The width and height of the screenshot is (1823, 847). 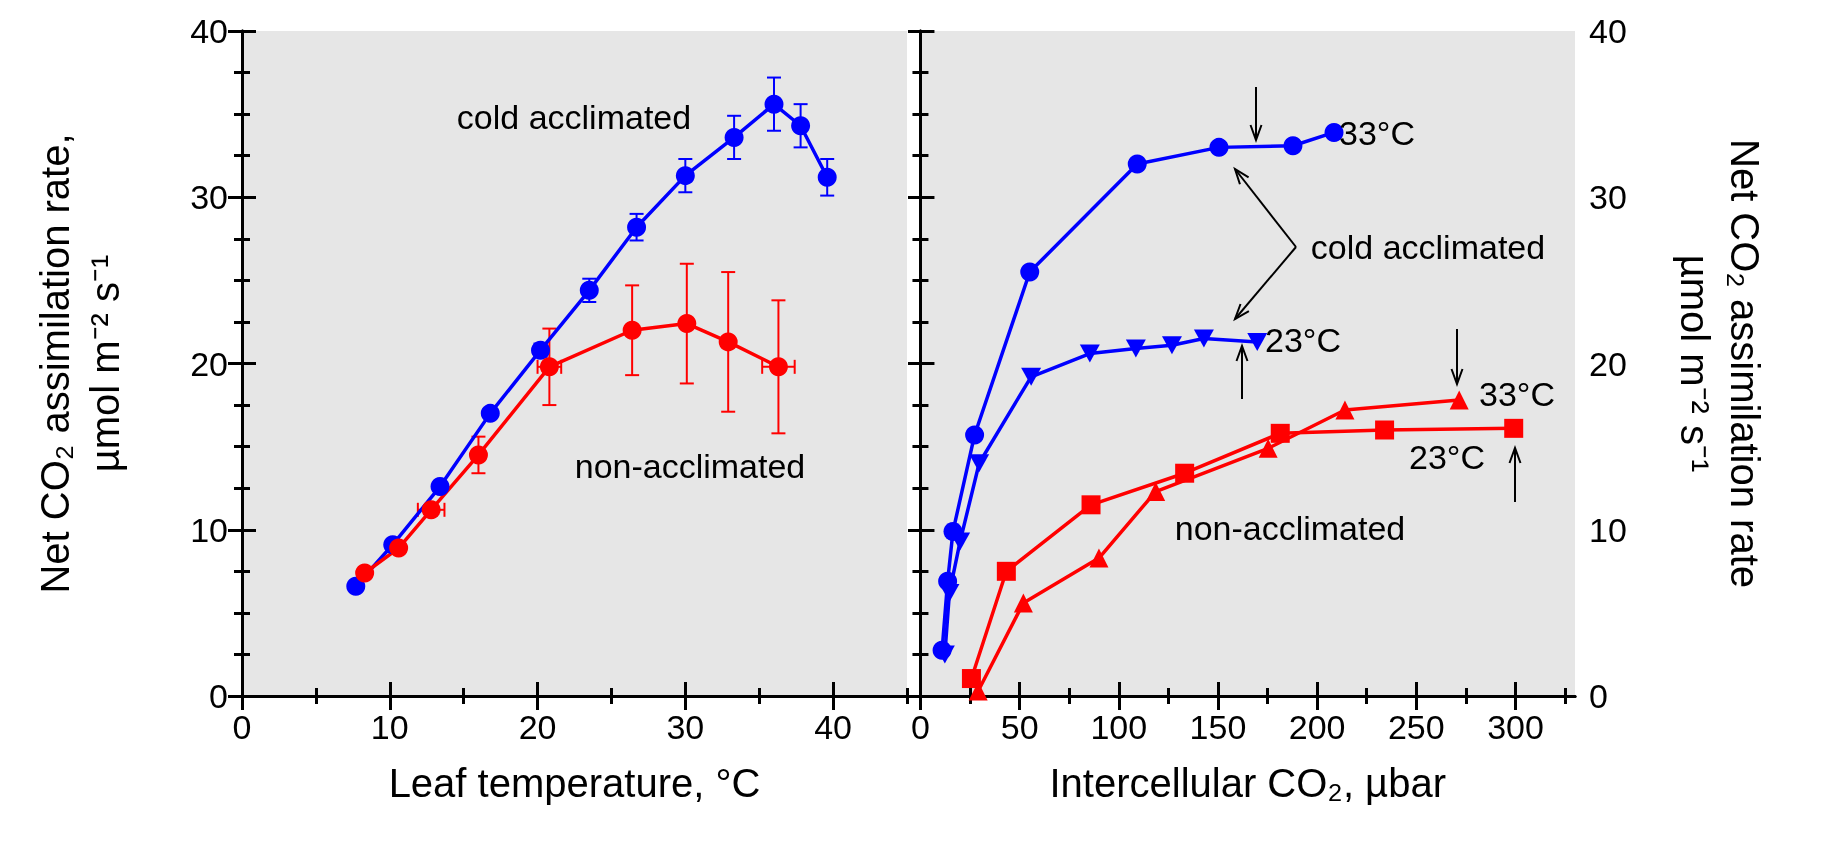 What do you see at coordinates (1317, 727) in the screenshot?
I see `x-tick-label: 200` at bounding box center [1317, 727].